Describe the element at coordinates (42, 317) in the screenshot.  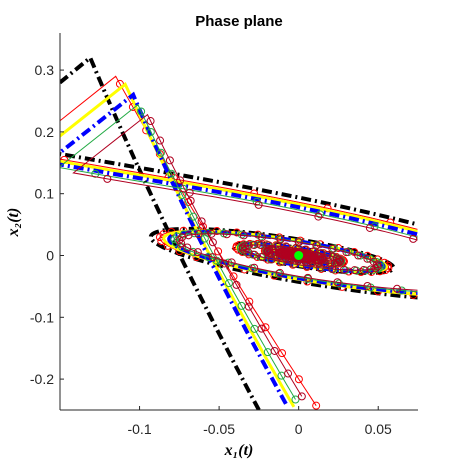
I see `y-tick-label: -0.1` at that location.